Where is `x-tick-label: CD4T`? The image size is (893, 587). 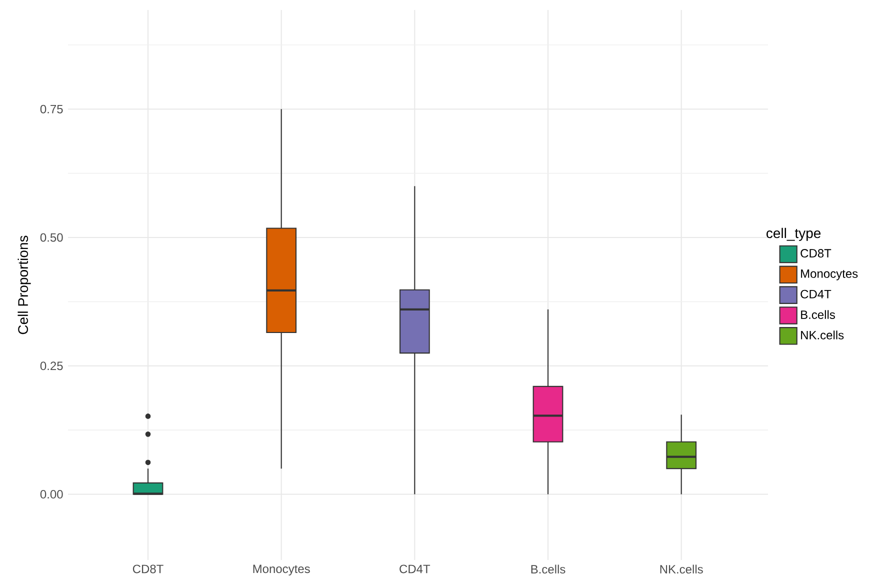 x-tick-label: CD4T is located at coordinates (415, 569).